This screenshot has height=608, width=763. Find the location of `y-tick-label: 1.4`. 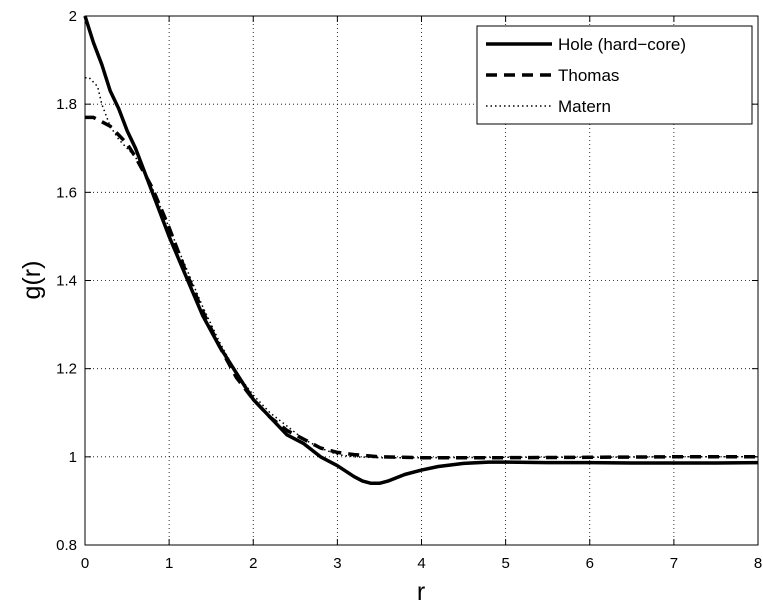

y-tick-label: 1.4 is located at coordinates (66, 281).